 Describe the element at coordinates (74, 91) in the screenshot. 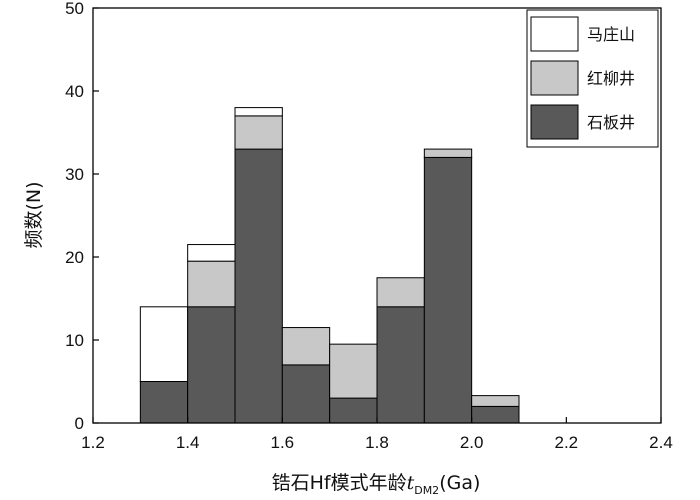

I see `y-tick-label-4: 40` at that location.